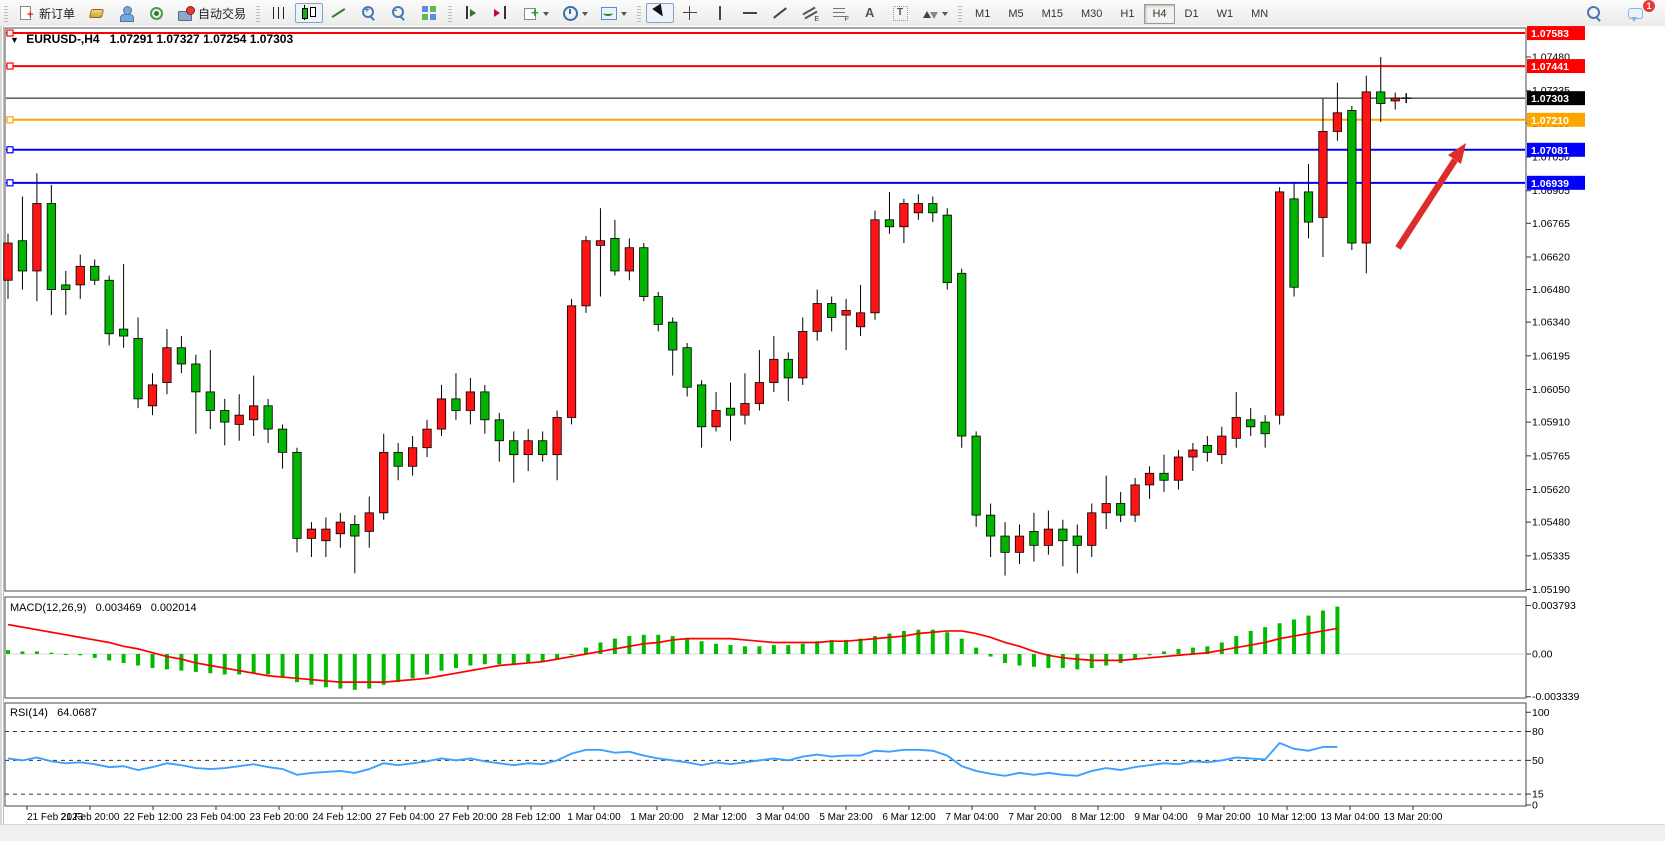 This screenshot has height=841, width=1665. I want to click on add-indicator-icon: +, so click(531, 13).